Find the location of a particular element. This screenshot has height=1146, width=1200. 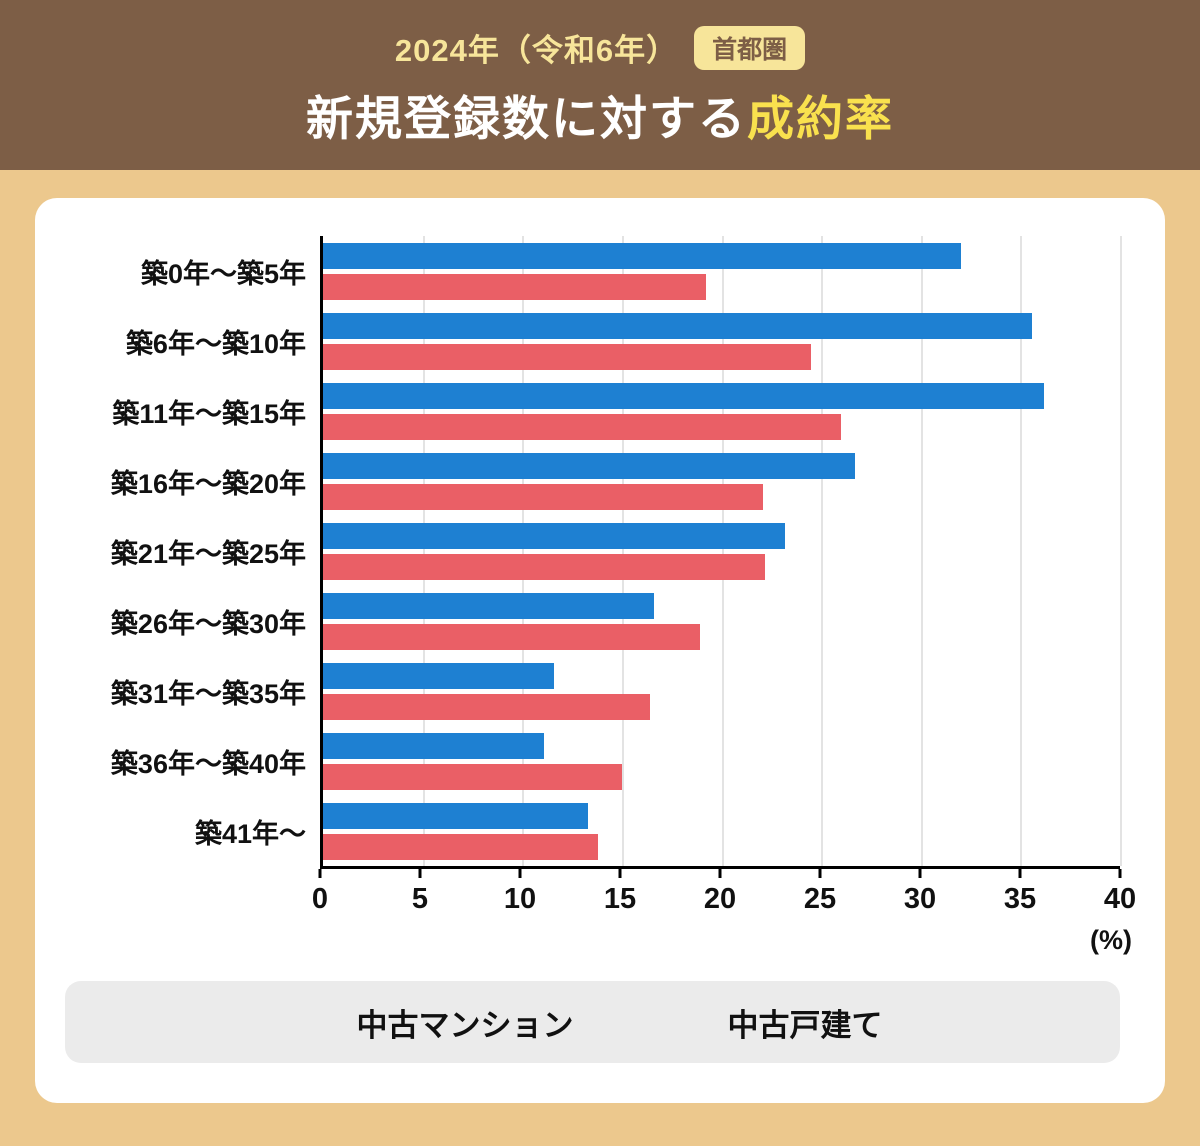

header: 2024年（令和6年） 首都圏 新規登録数に対する成約率 is located at coordinates (600, 85).